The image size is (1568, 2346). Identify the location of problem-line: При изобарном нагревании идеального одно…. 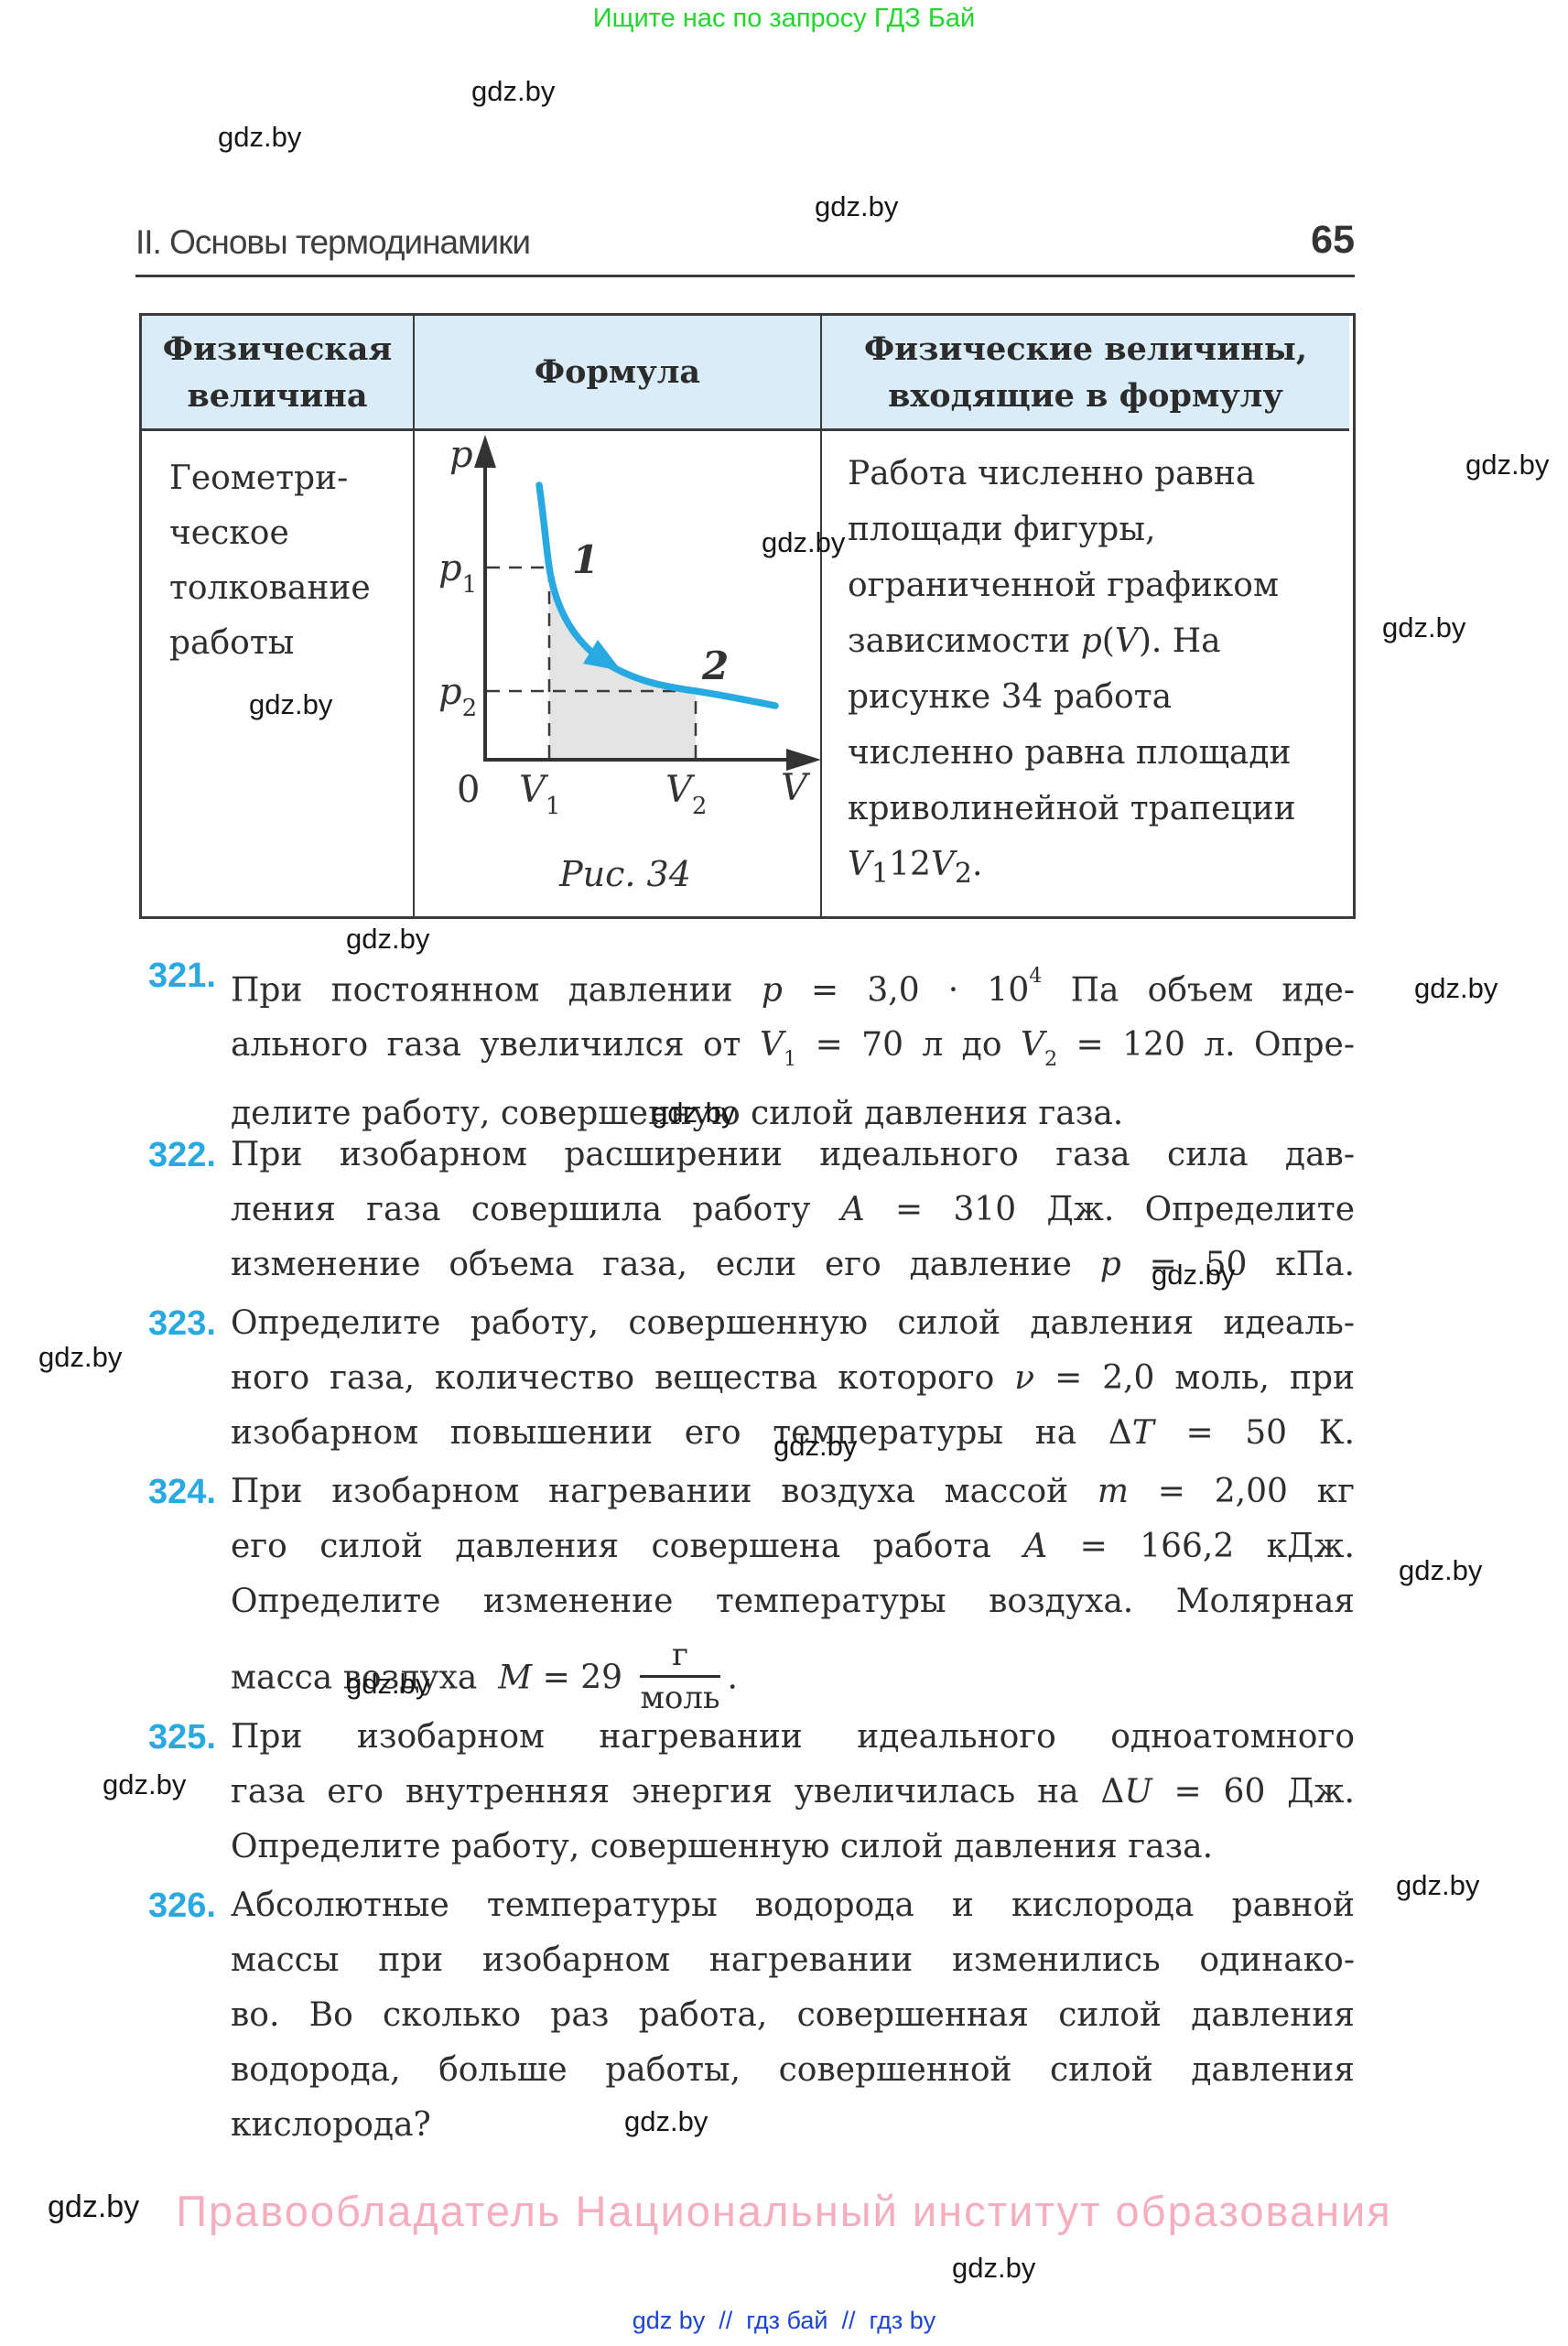
(793, 1737).